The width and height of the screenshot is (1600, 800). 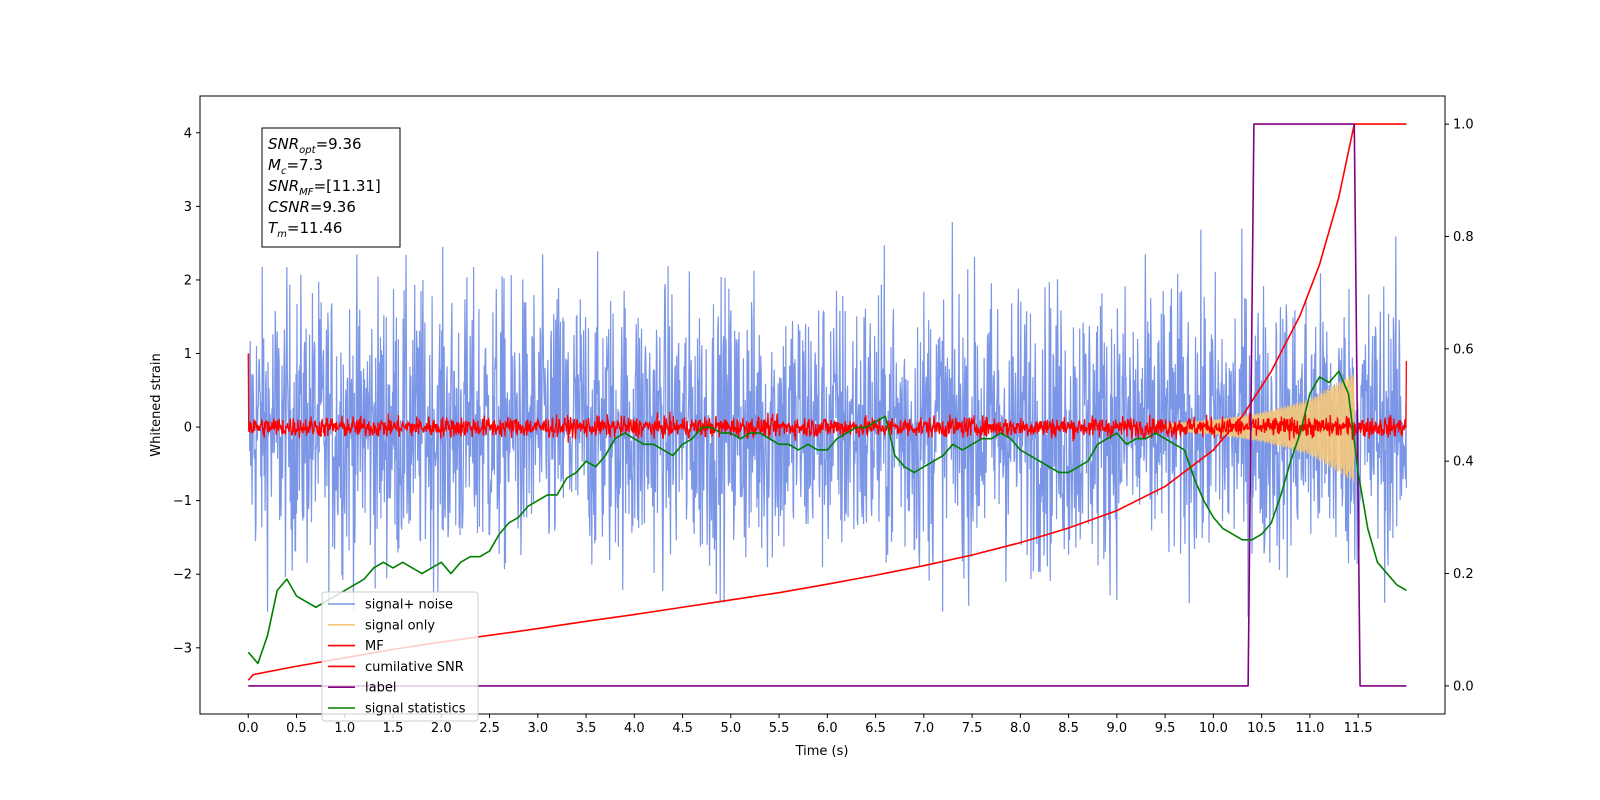 I want to click on legend-label: signal+ noise, so click(x=409, y=605).